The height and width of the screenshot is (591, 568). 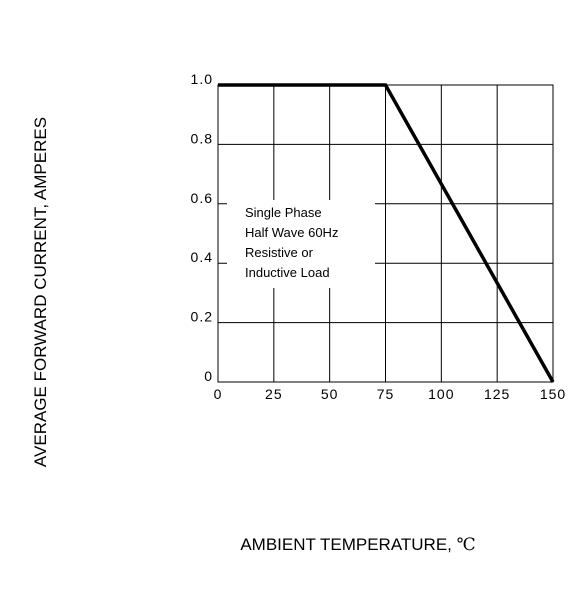 I want to click on y-tick-label: 1.0, so click(x=202, y=79).